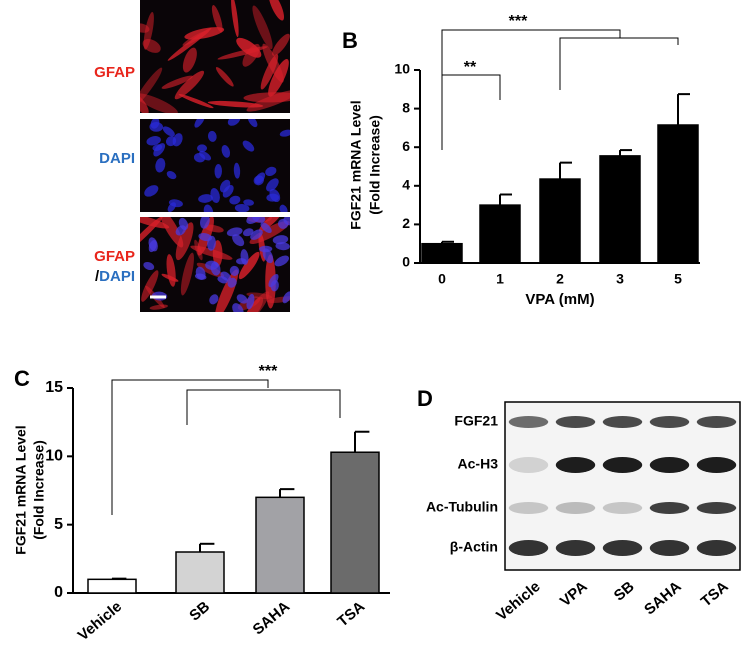 This screenshot has height=646, width=742. Describe the element at coordinates (500, 279) in the screenshot. I see `x-tick-label: 1` at that location.